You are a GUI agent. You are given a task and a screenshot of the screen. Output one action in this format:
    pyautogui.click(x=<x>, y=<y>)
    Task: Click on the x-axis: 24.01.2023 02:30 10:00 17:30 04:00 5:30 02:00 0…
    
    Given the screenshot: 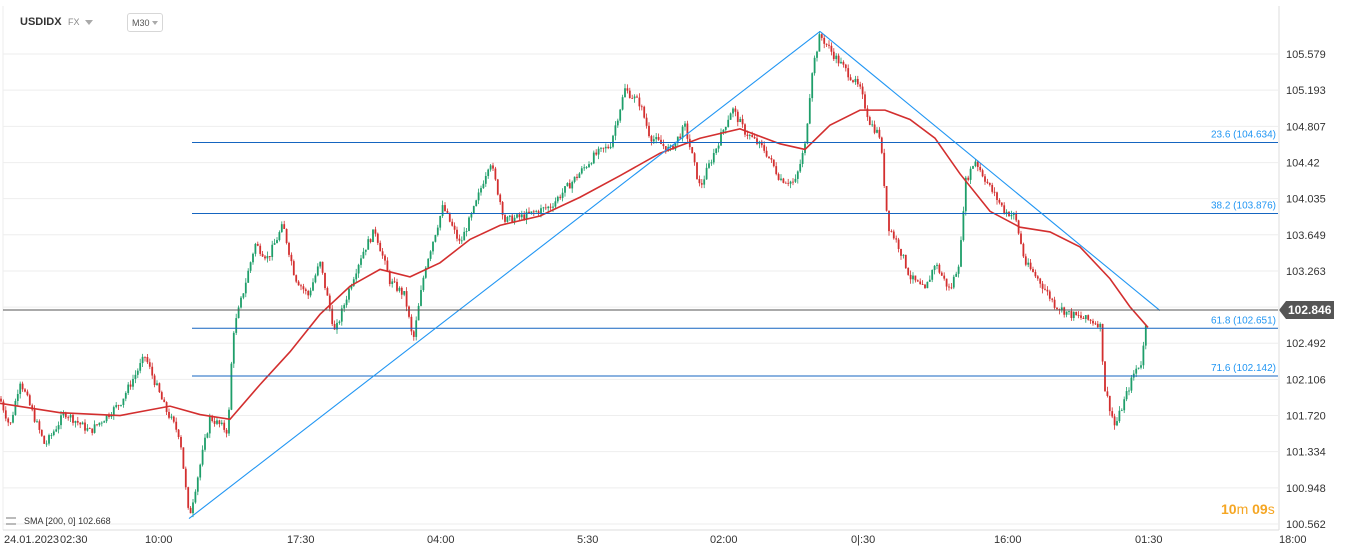 What is the action you would take?
    pyautogui.click(x=655, y=537)
    